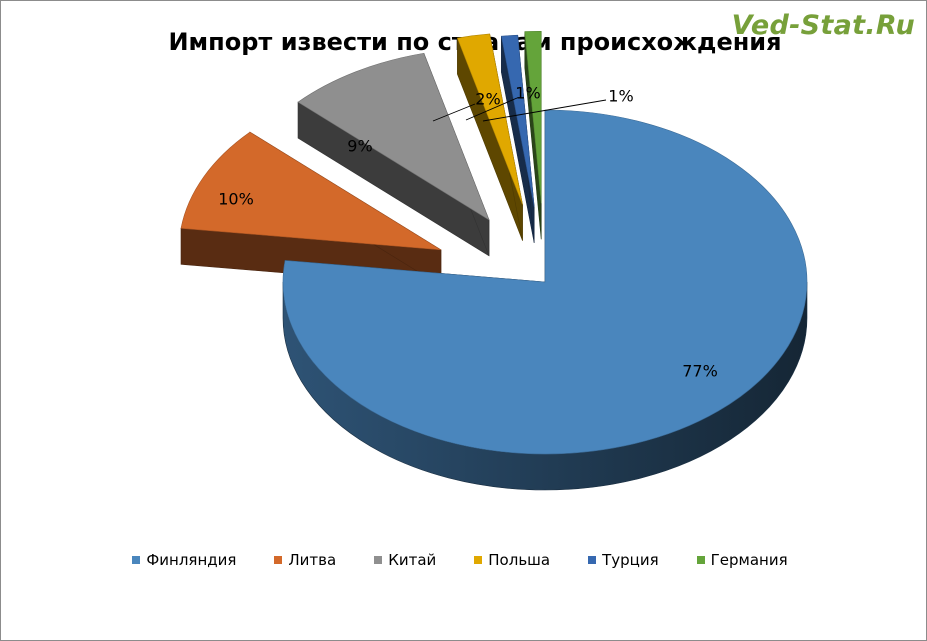 The image size is (927, 641). I want to click on legend-label: Турция, so click(630, 560).